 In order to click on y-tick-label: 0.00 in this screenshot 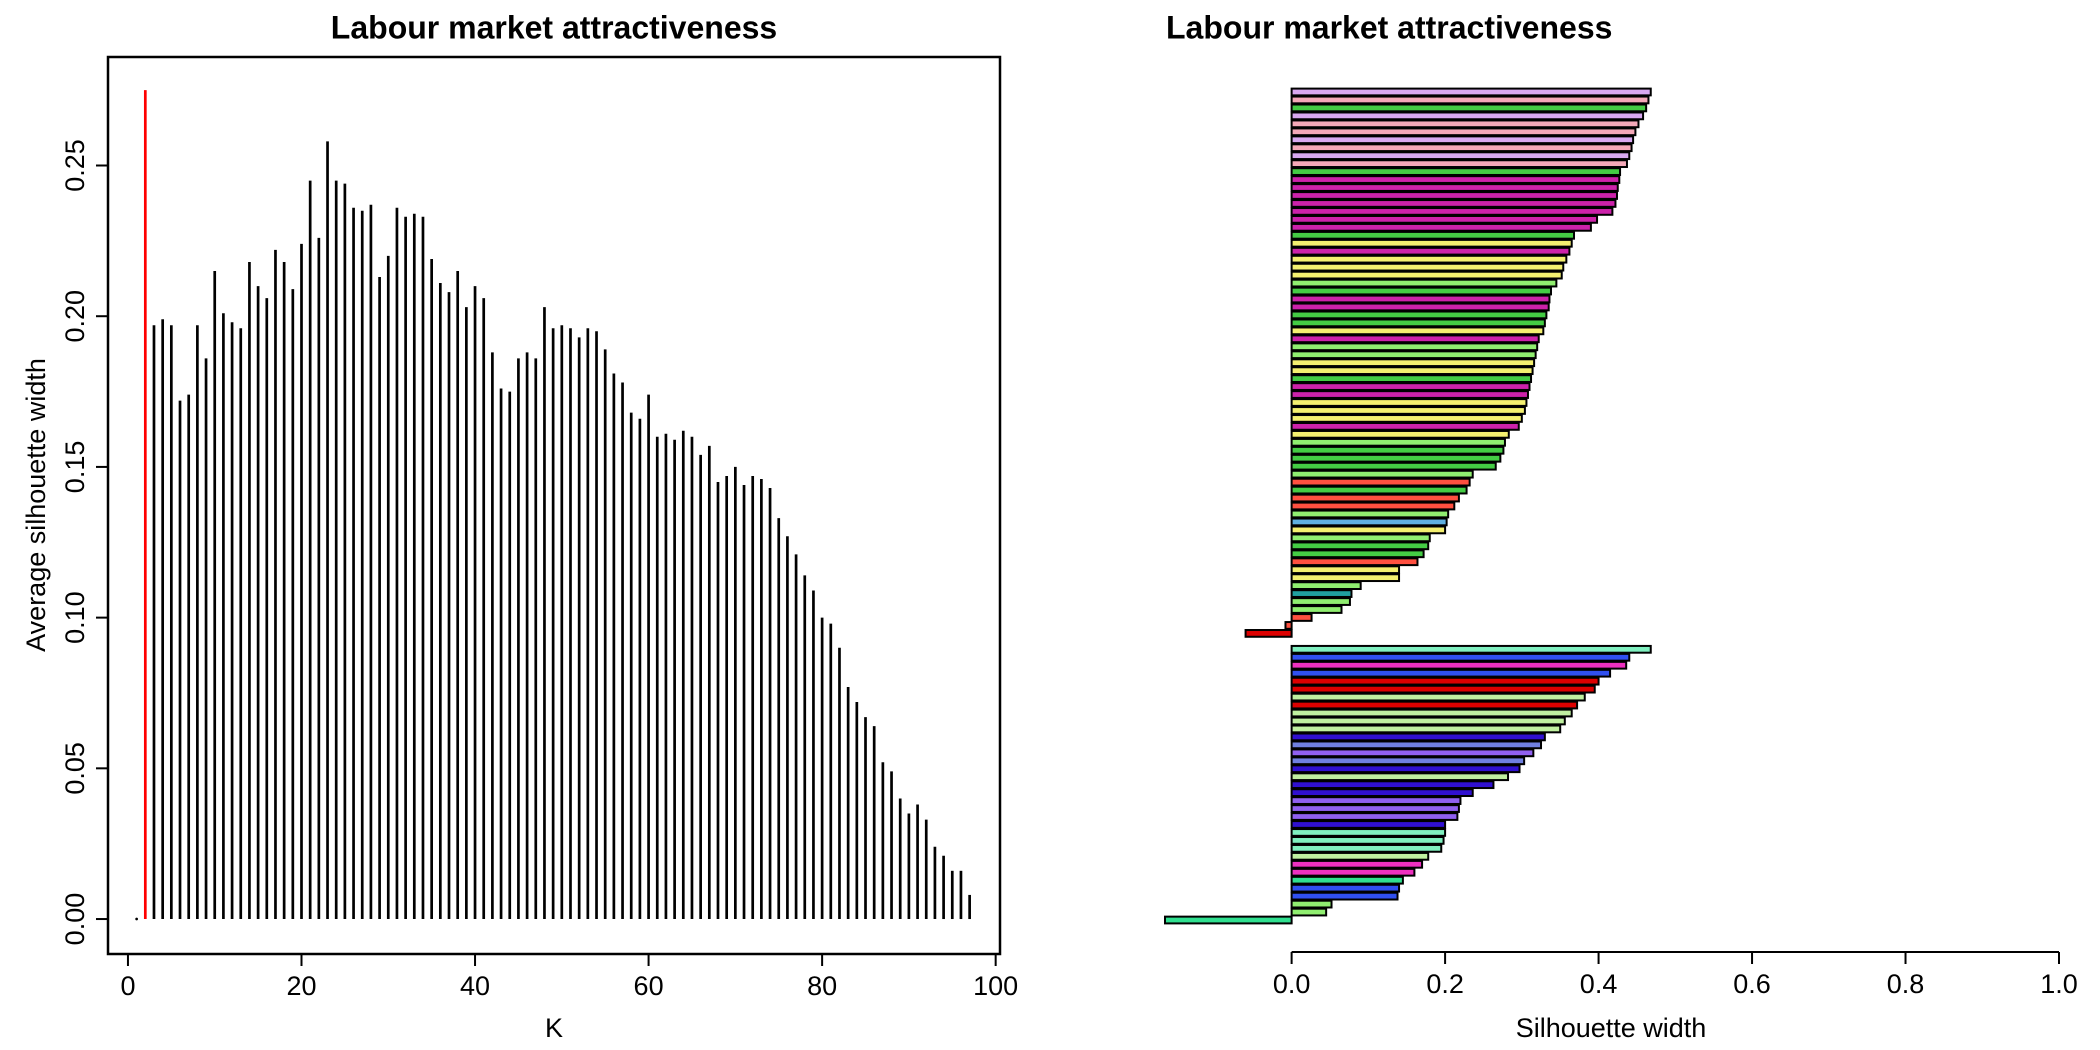, I will do `click(75, 919)`.